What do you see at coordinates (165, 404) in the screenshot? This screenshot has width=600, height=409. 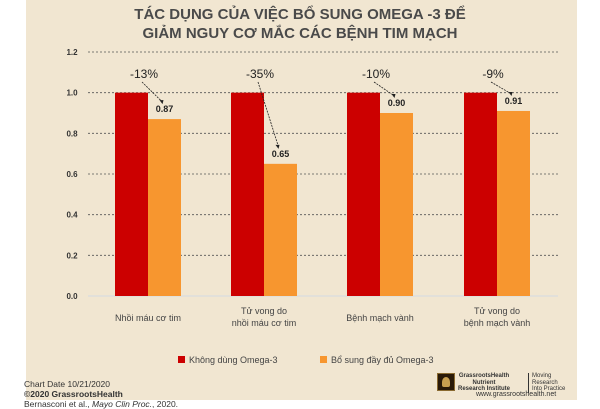 I see `citation-year: , 2020.` at bounding box center [165, 404].